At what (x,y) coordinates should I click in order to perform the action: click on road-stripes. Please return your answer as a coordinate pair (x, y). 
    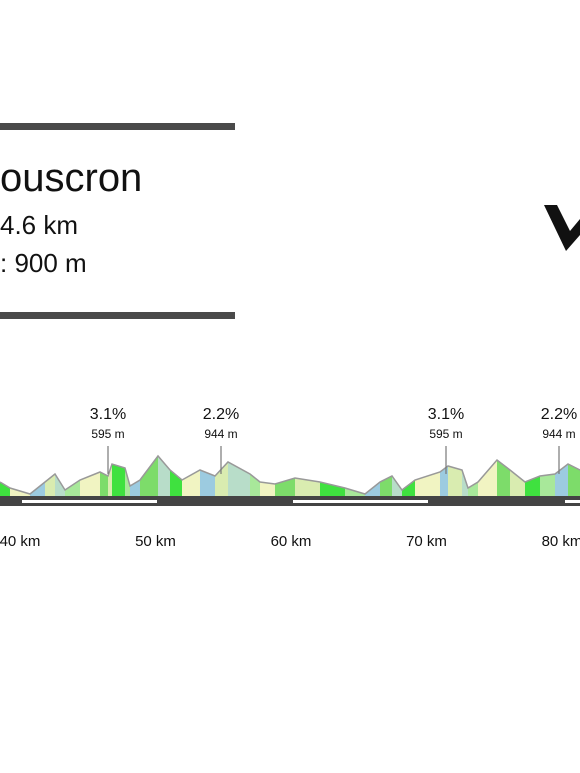
    Looking at the image, I should click on (301, 501).